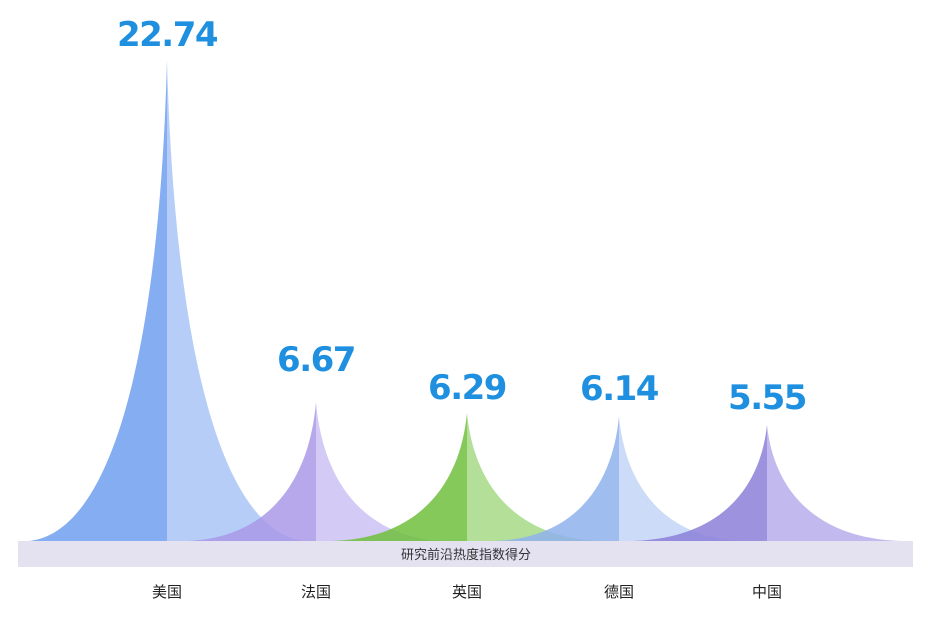  Describe the element at coordinates (834, 483) in the screenshot. I see `peak-4-right` at that location.